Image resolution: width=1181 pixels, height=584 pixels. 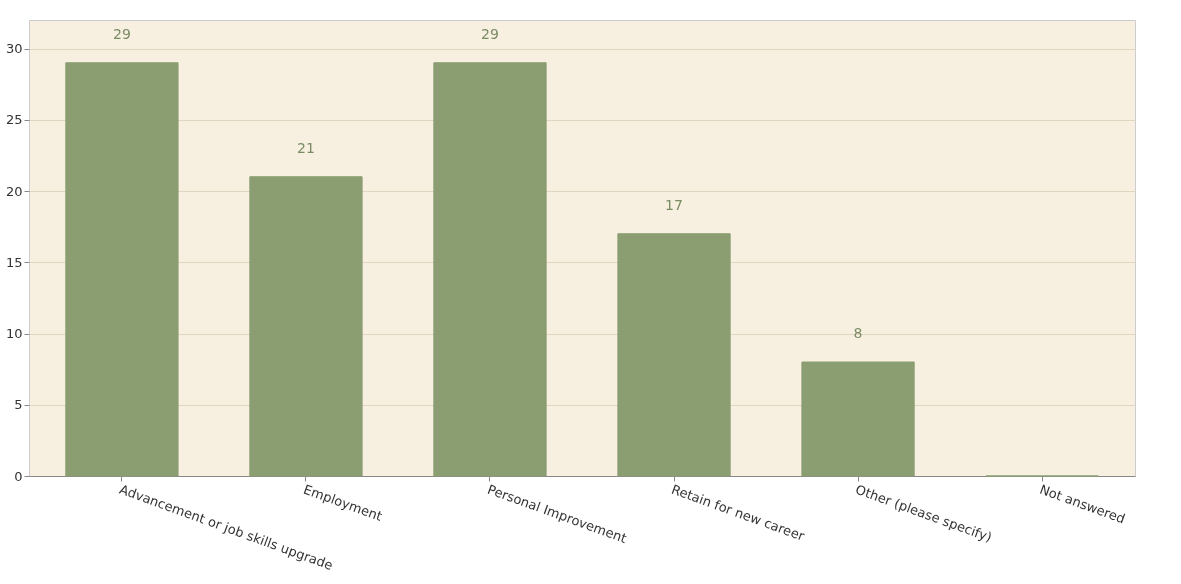 I want to click on y-tick-label: 25, so click(x=14, y=120).